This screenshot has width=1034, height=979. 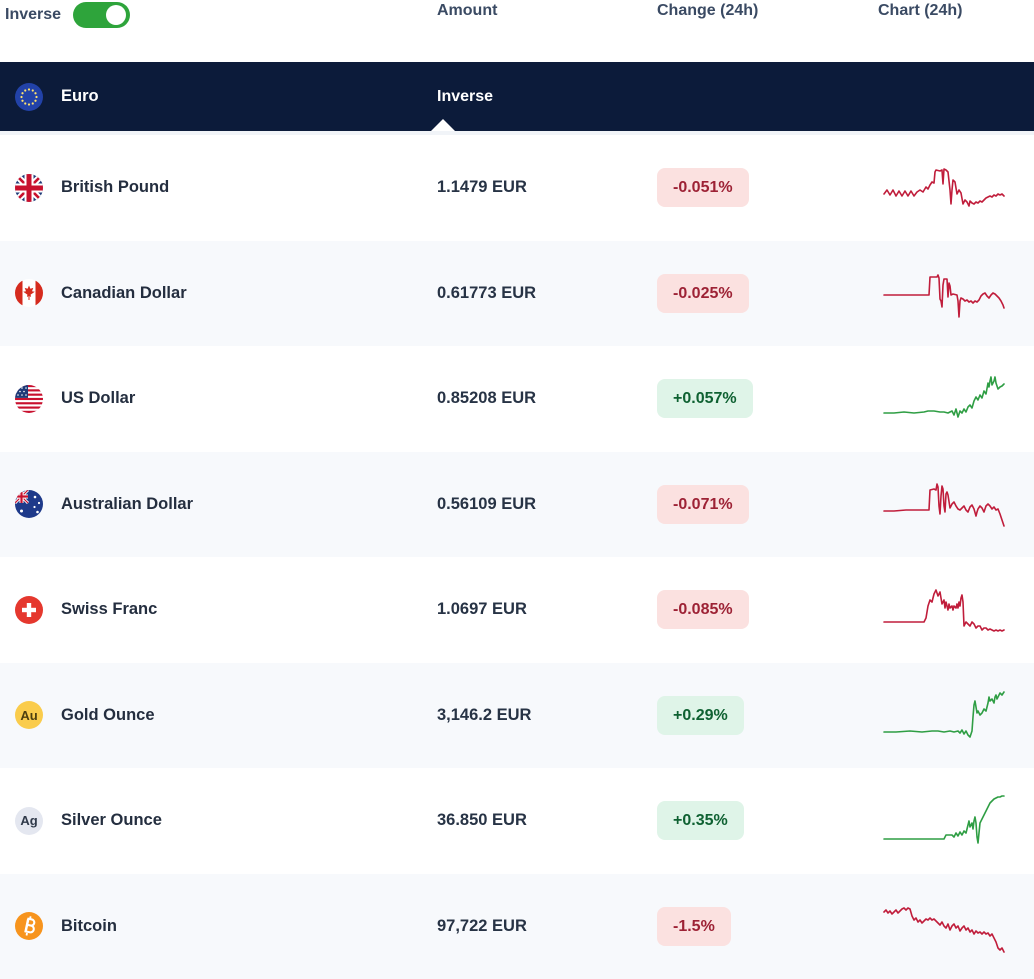 What do you see at coordinates (443, 125) in the screenshot?
I see `pointer-notch` at bounding box center [443, 125].